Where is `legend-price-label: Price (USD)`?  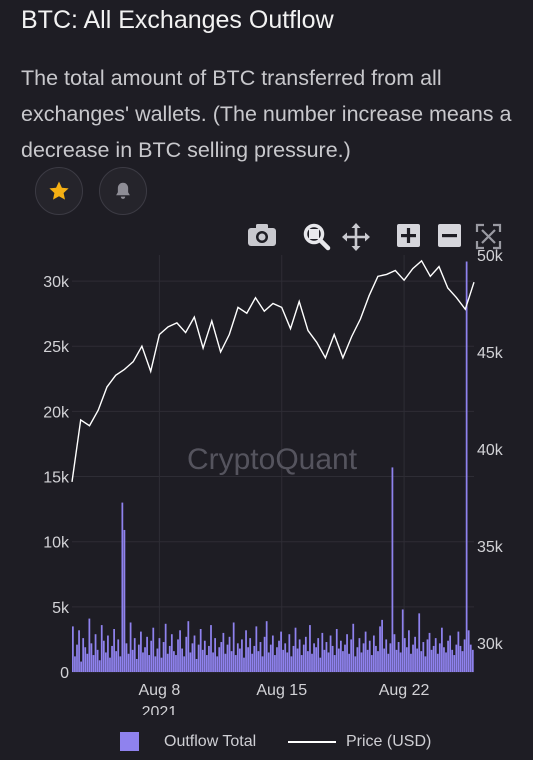 legend-price-label: Price (USD) is located at coordinates (389, 741).